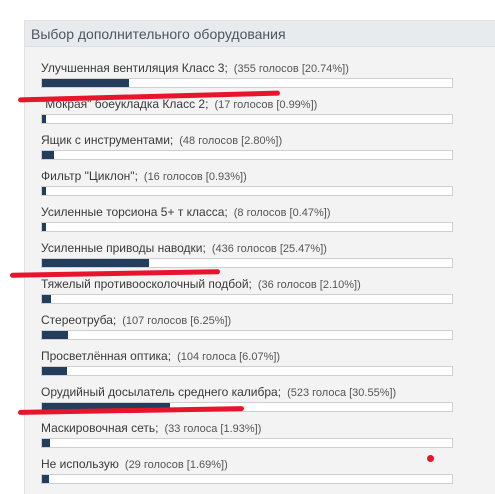  I want to click on poll-option: Не использую (29 голосов [1.69%]), so click(261, 475).